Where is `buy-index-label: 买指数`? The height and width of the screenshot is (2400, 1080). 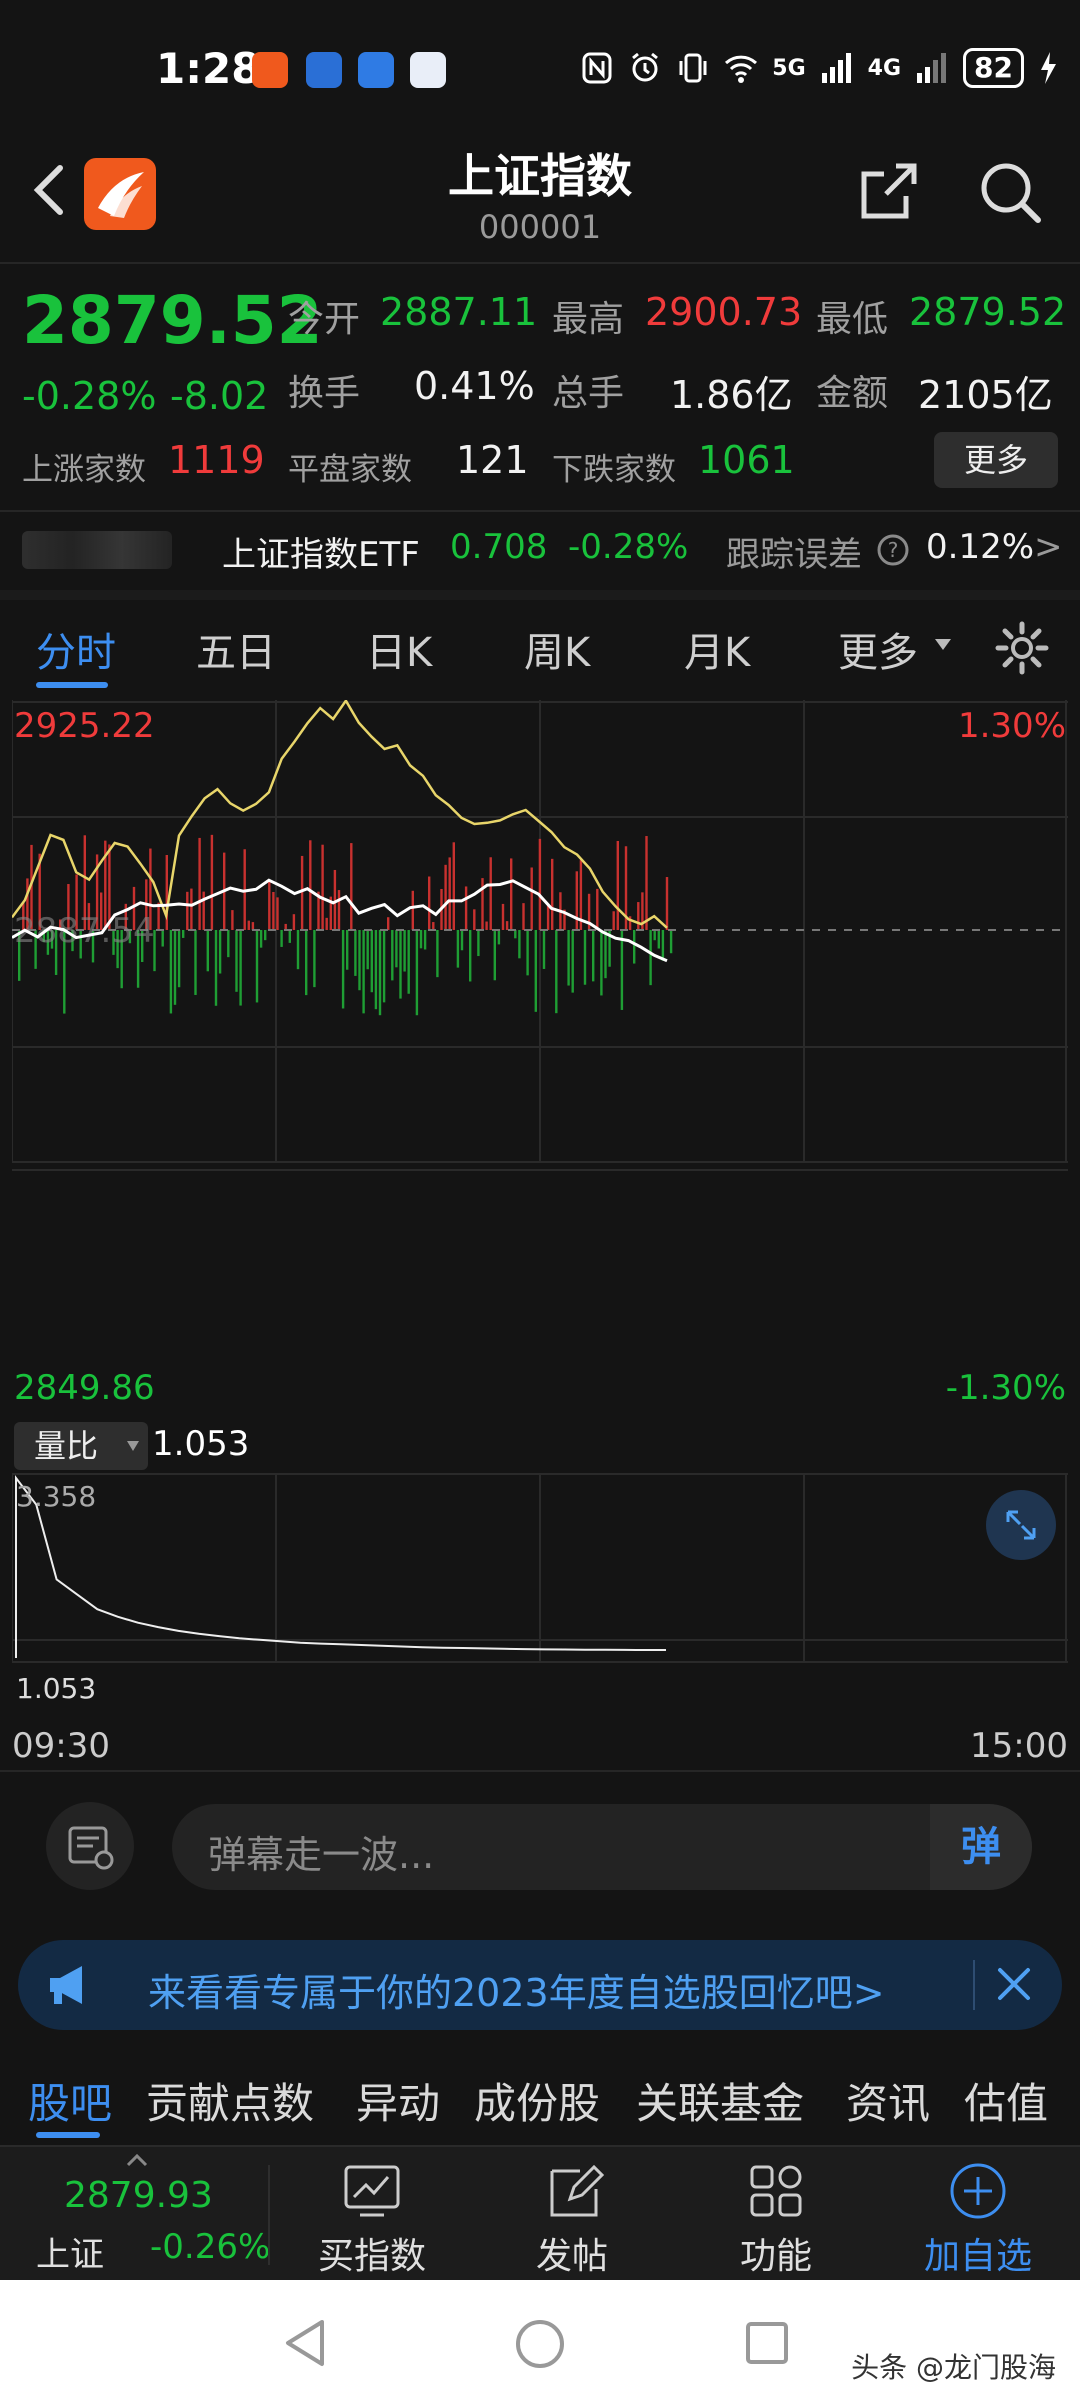
buy-index-label: 买指数 is located at coordinates (372, 2256).